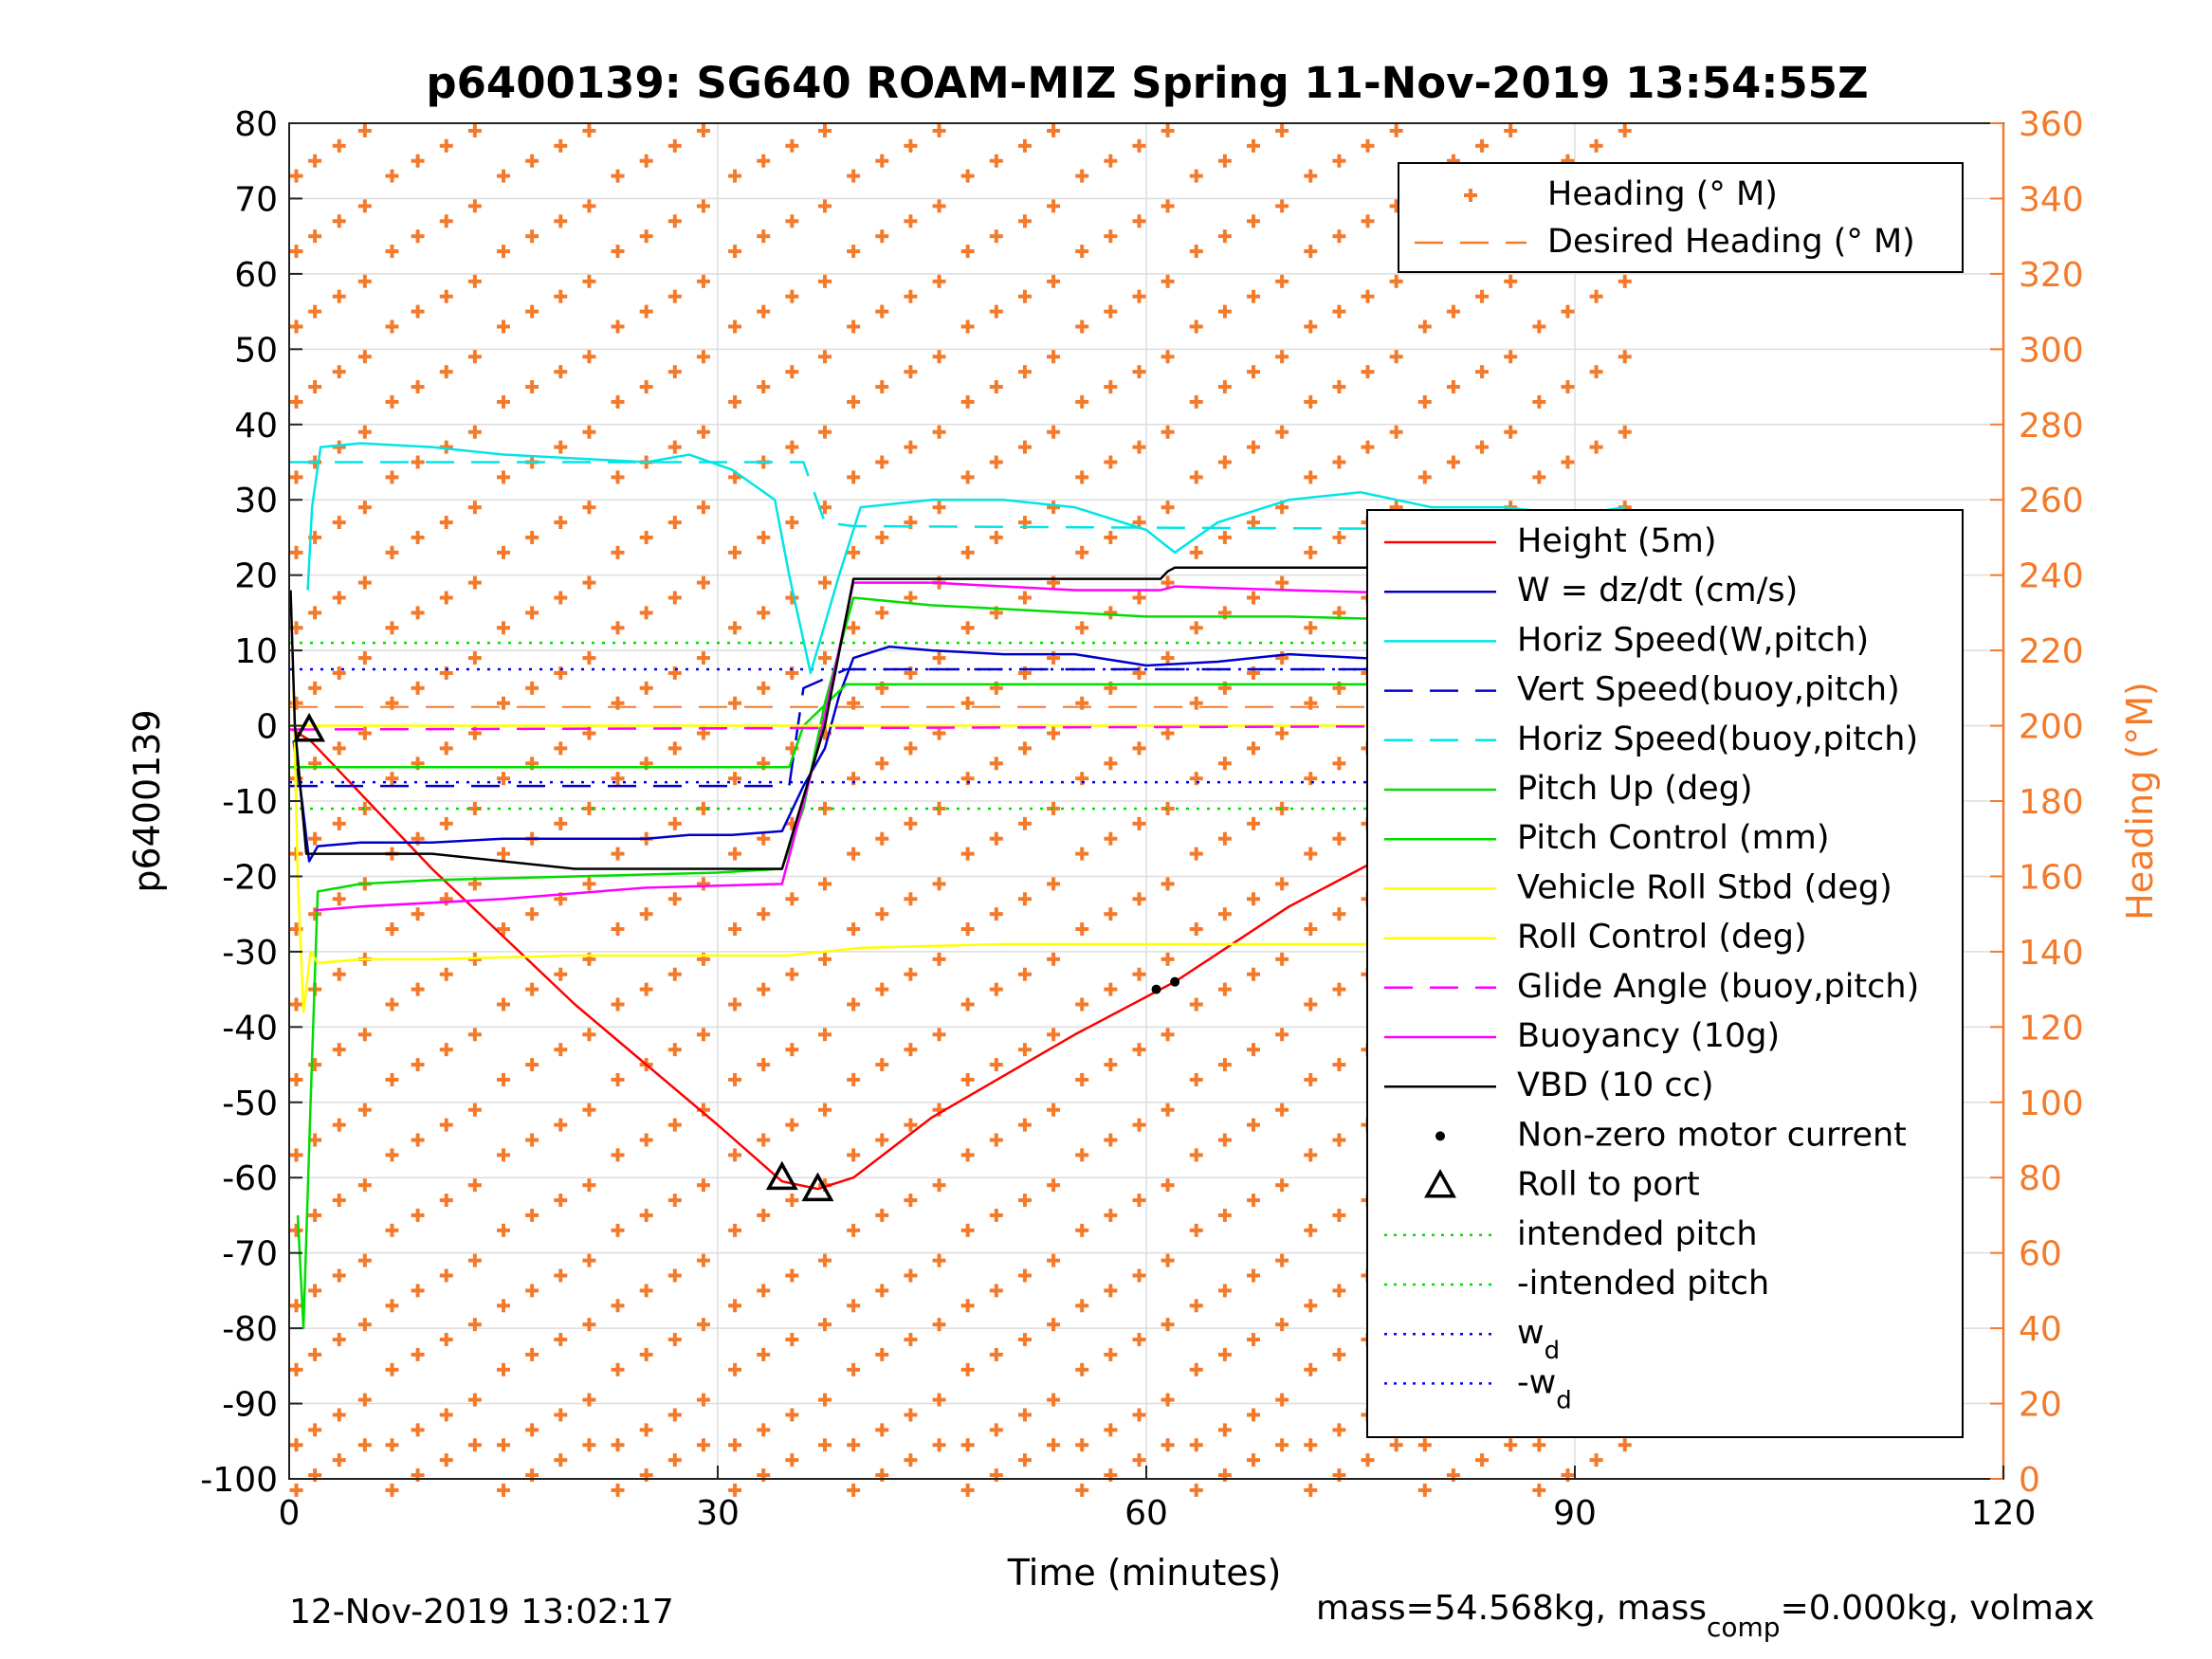 The height and width of the screenshot is (1659, 2212). I want to click on legend-main-entry-1: W = dz/dt (cm/s), so click(1591, 591).